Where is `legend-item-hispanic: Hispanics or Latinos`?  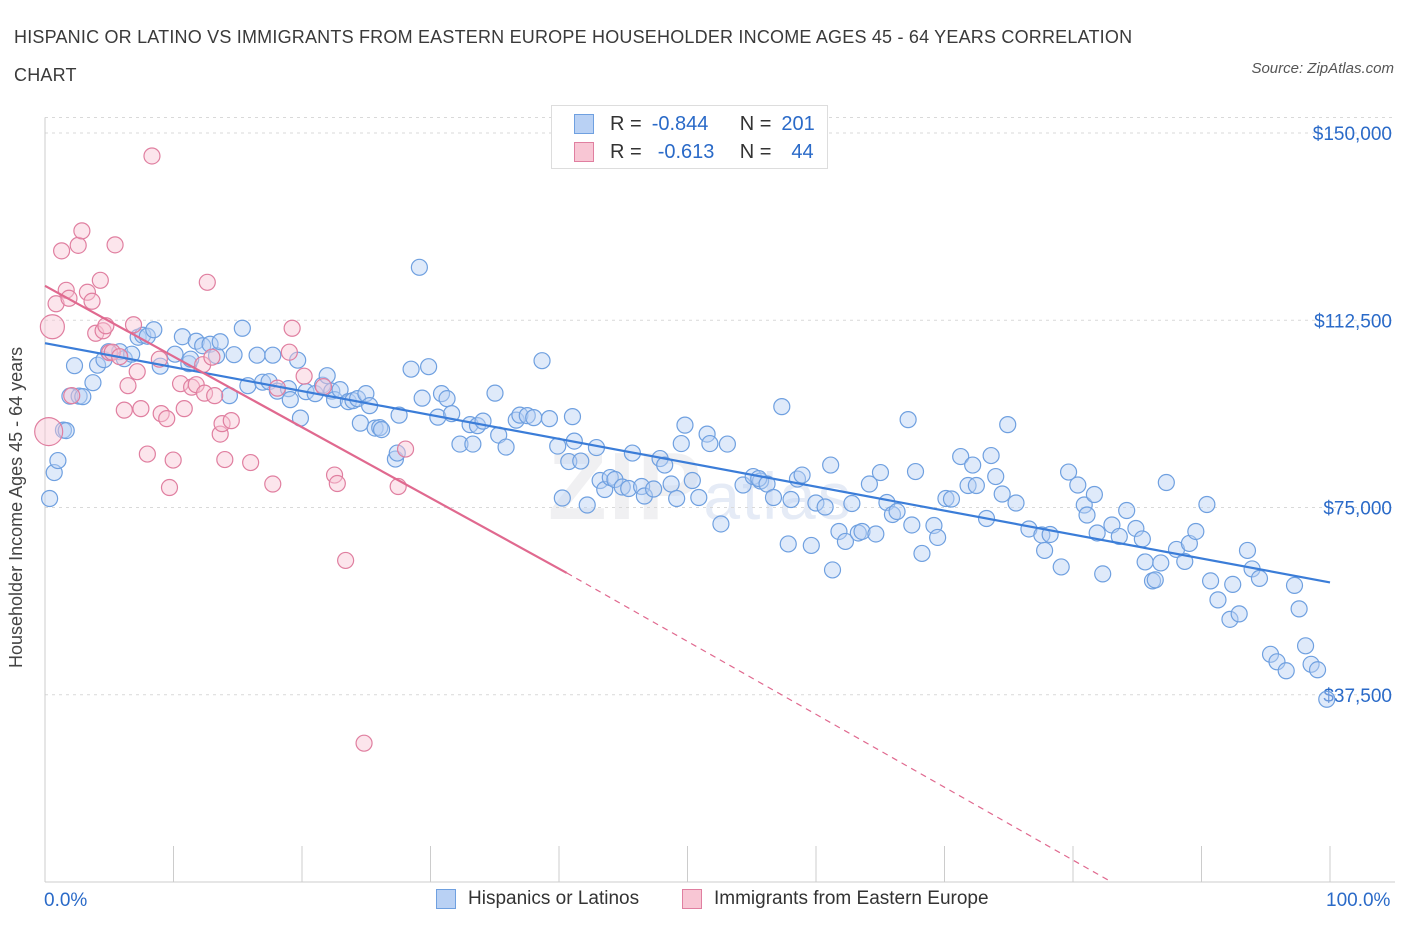 legend-item-hispanic: Hispanics or Latinos is located at coordinates (537, 899).